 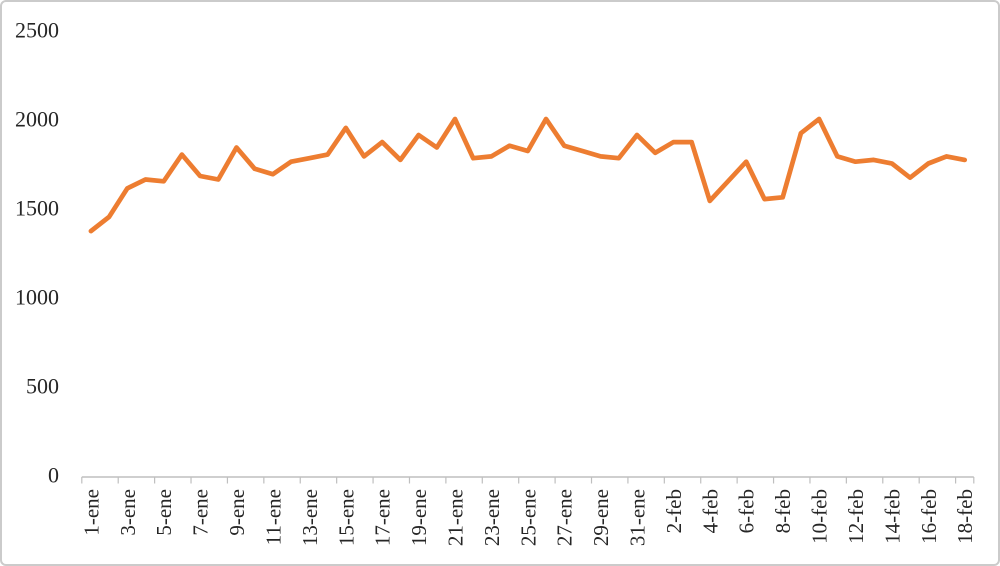 What do you see at coordinates (201, 512) in the screenshot?
I see `x-tick-label: 7-ene` at bounding box center [201, 512].